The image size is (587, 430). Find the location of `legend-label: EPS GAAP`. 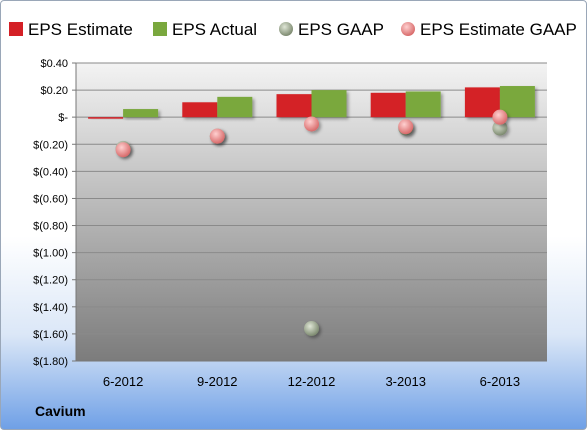

legend-label: EPS GAAP is located at coordinates (341, 29).